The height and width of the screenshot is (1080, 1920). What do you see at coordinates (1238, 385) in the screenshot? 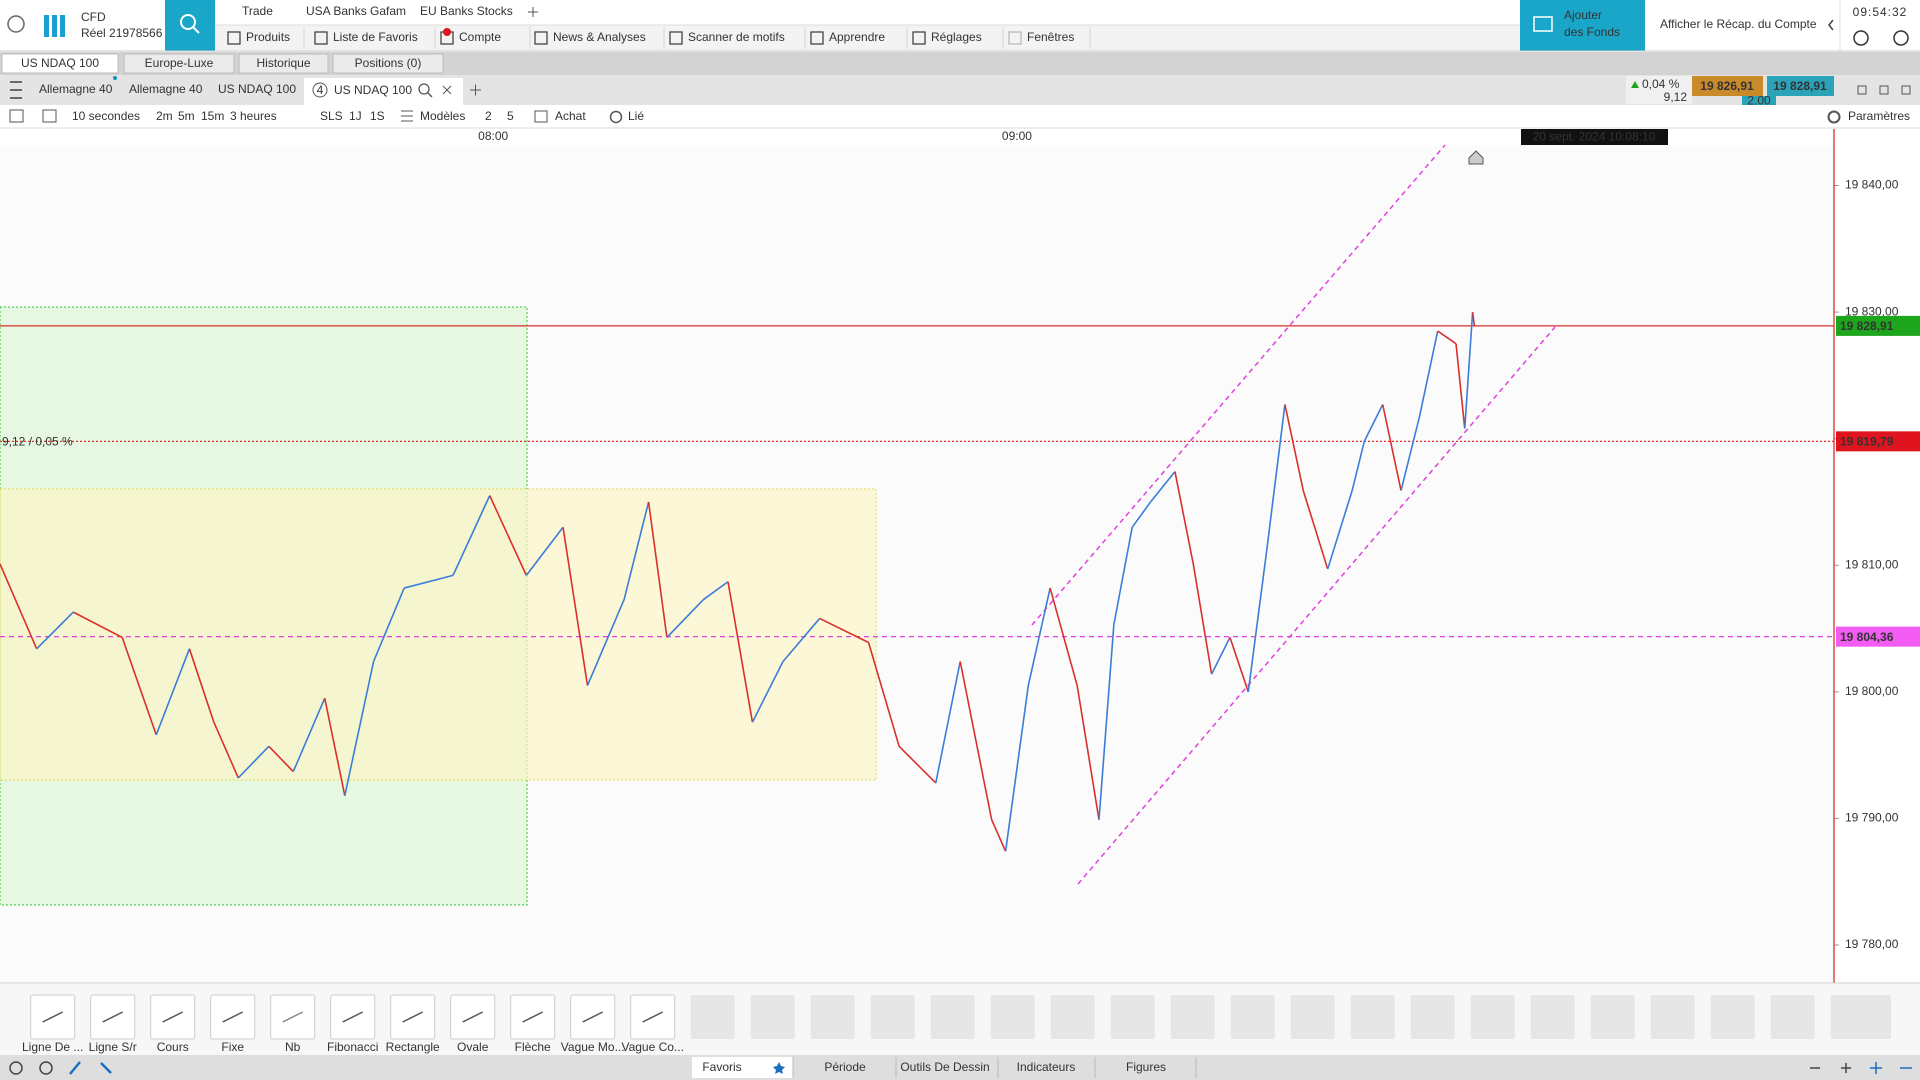
I see `channel-upper` at bounding box center [1238, 385].